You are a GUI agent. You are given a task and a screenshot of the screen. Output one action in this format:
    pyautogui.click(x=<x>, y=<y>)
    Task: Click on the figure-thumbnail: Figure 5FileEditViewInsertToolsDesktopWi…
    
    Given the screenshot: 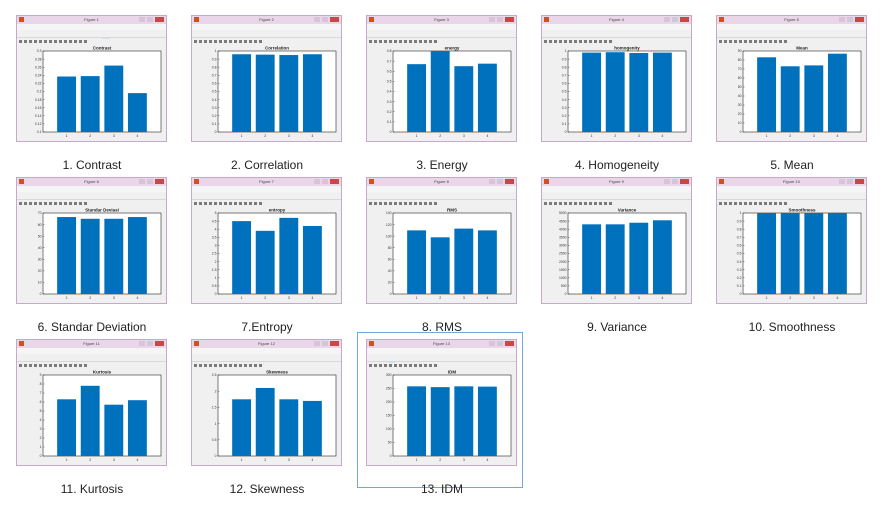 What is the action you would take?
    pyautogui.click(x=792, y=93)
    